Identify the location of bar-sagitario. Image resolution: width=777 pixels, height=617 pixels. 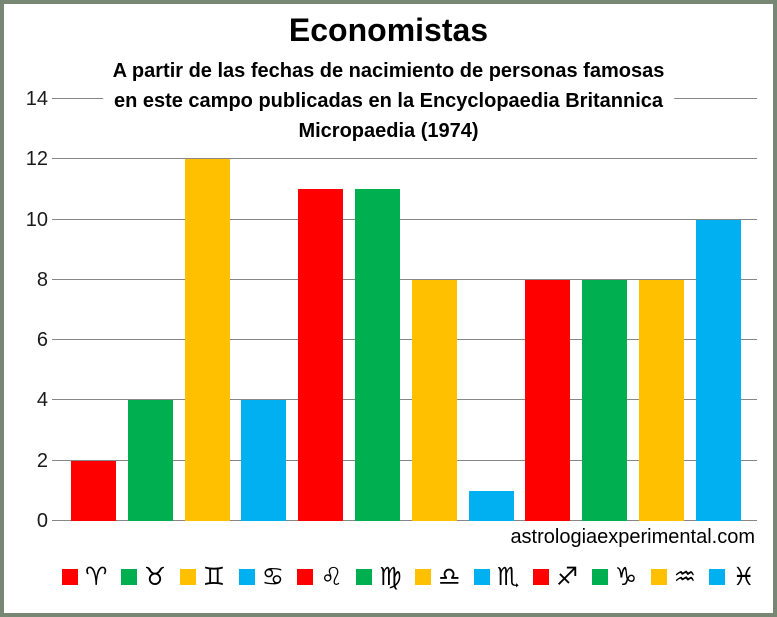
(548, 400).